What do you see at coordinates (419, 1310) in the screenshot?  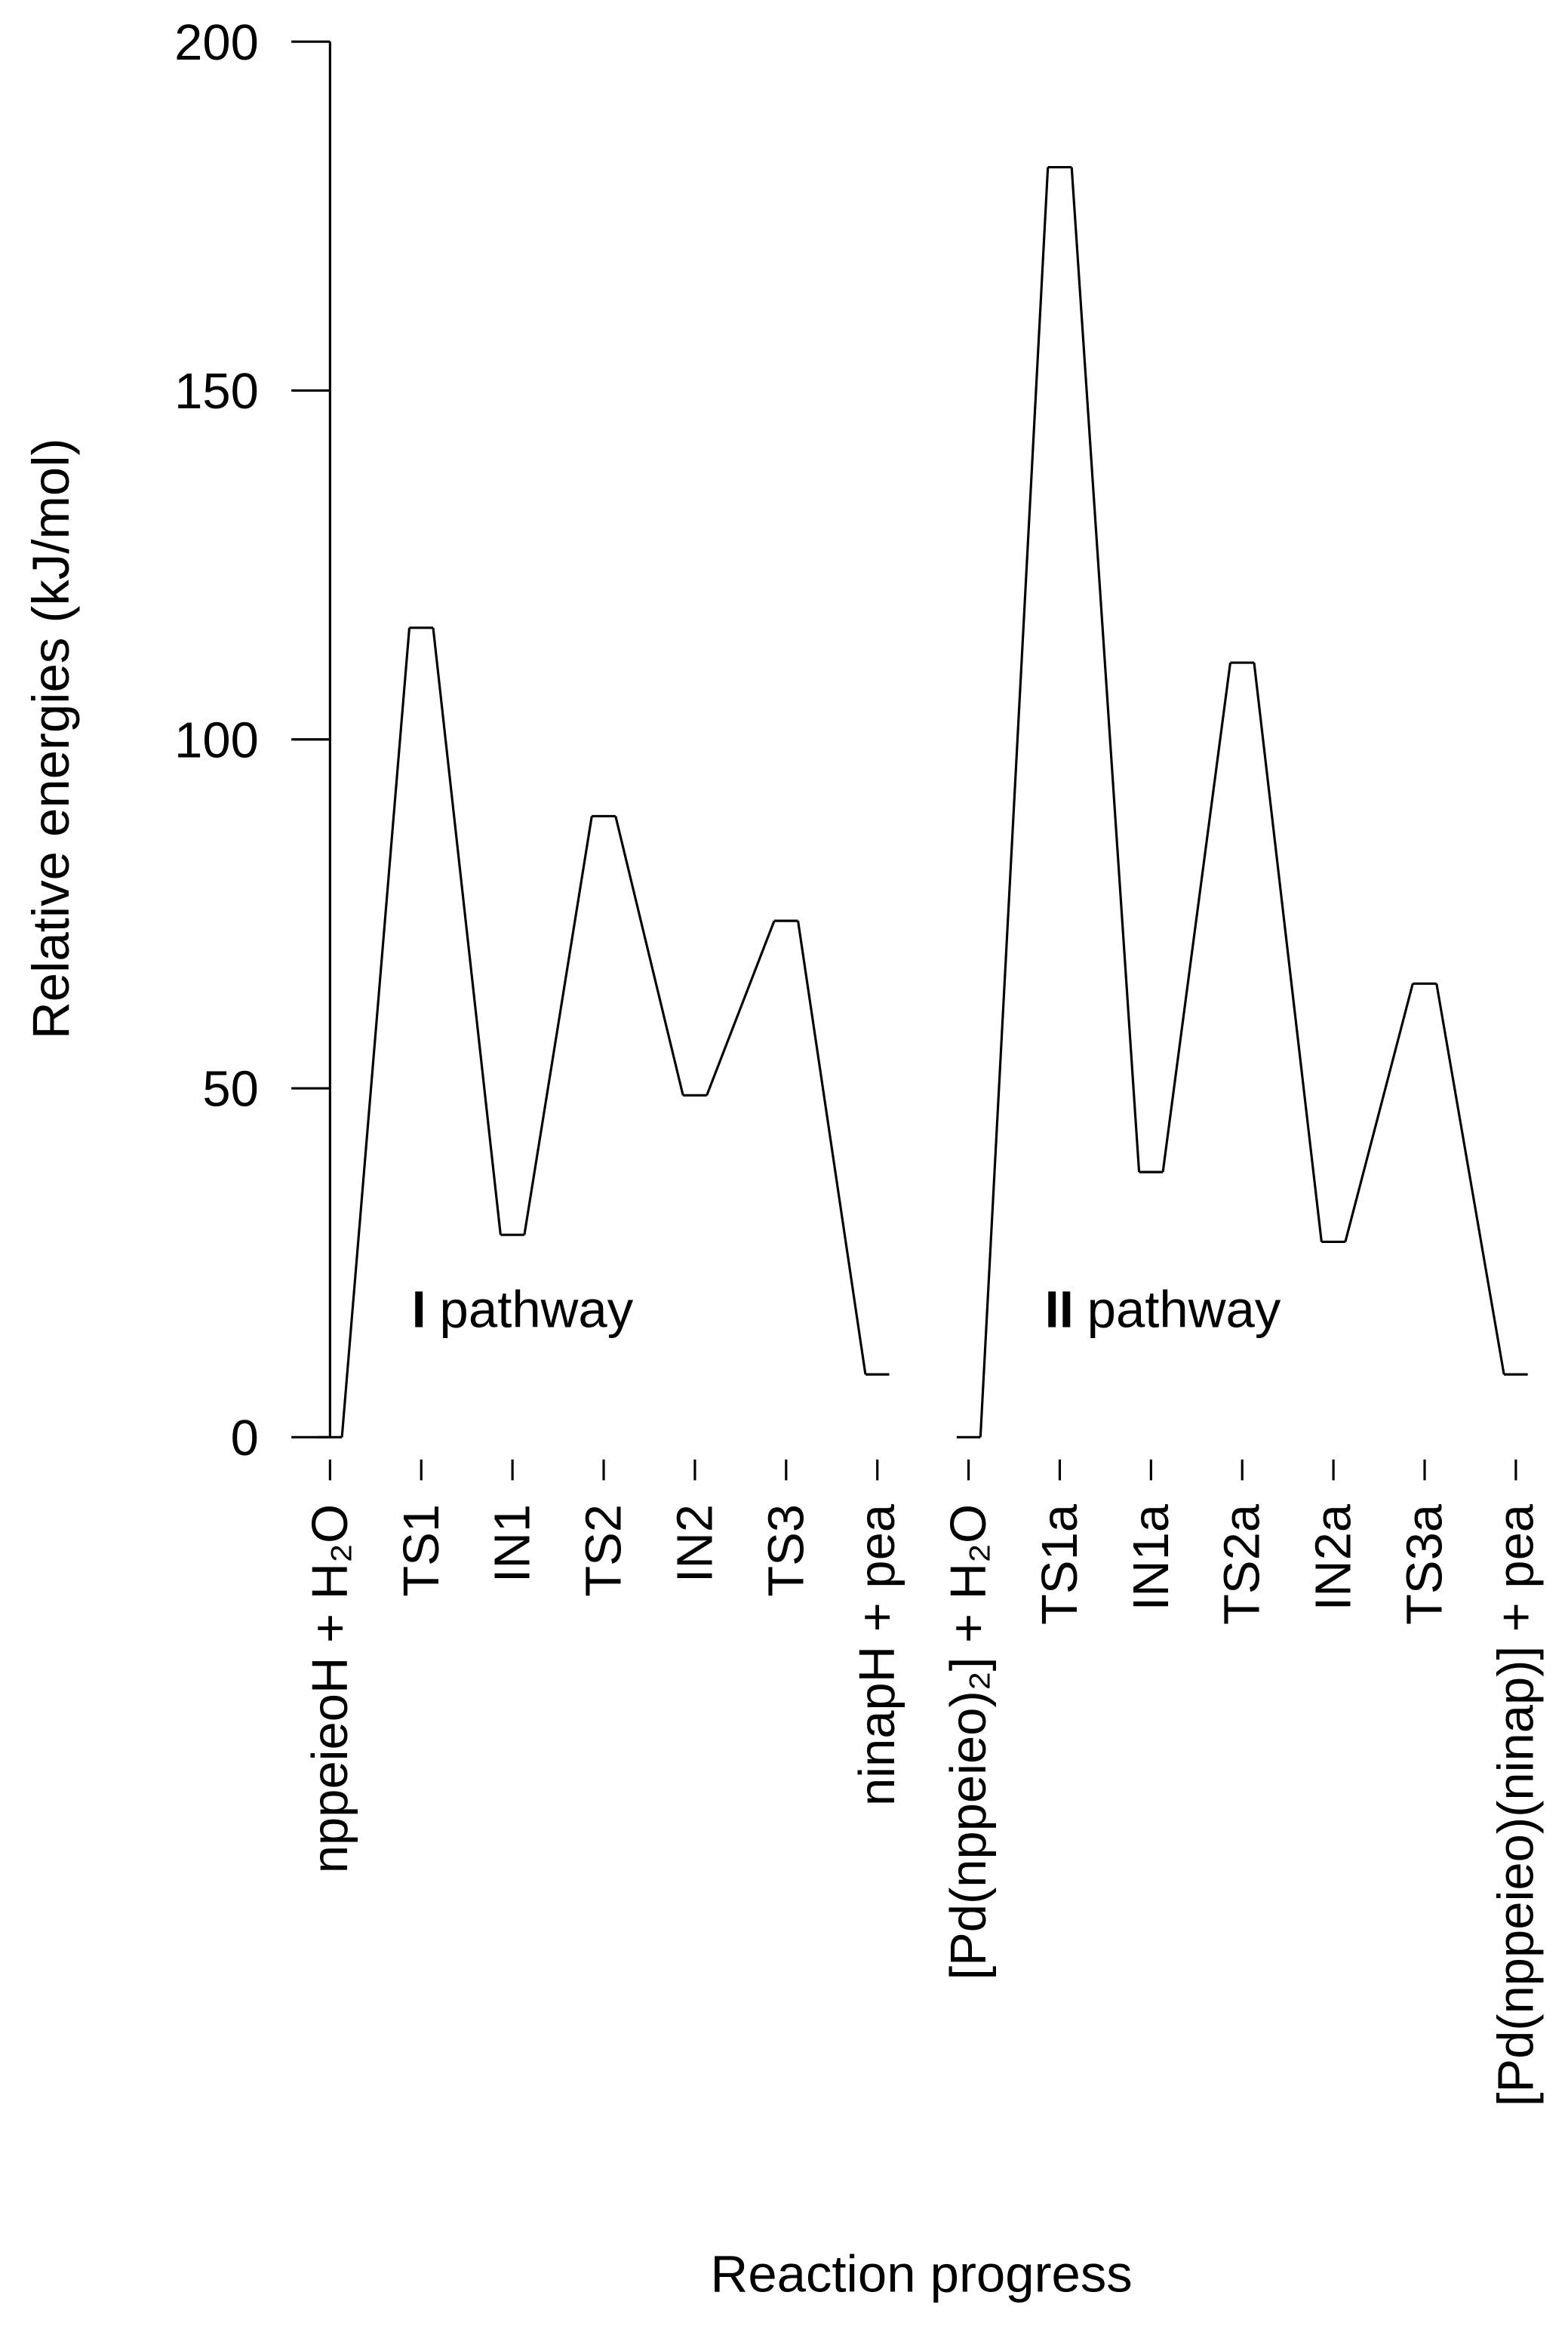 I see `annotation-numeral: I` at bounding box center [419, 1310].